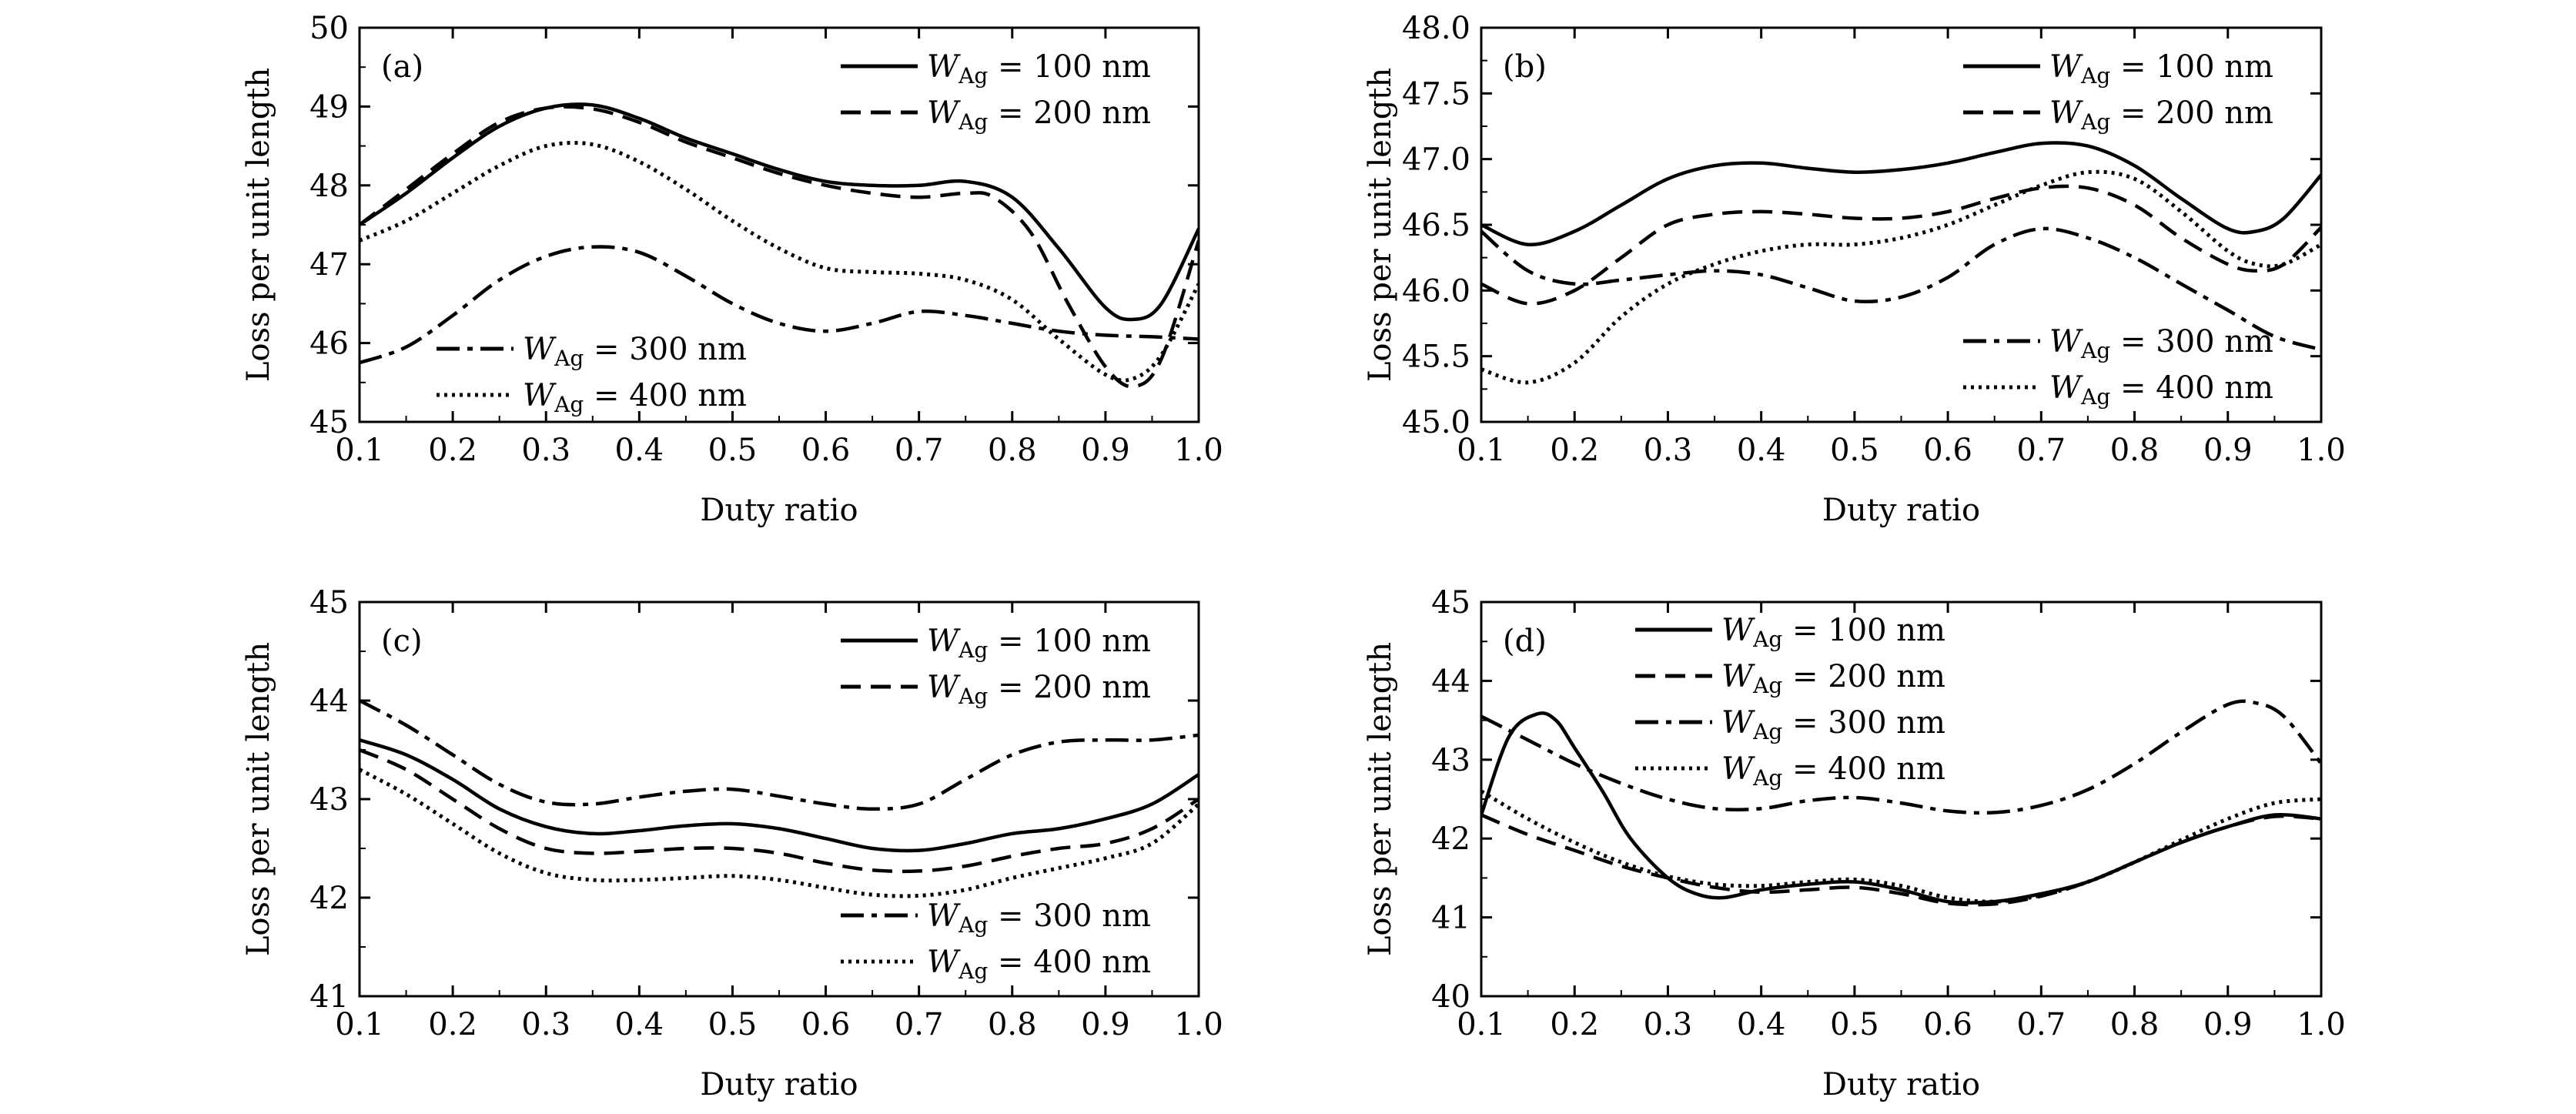 Image resolution: width=2576 pixels, height=1114 pixels. I want to click on y-tick-label: 45.5, so click(1436, 357).